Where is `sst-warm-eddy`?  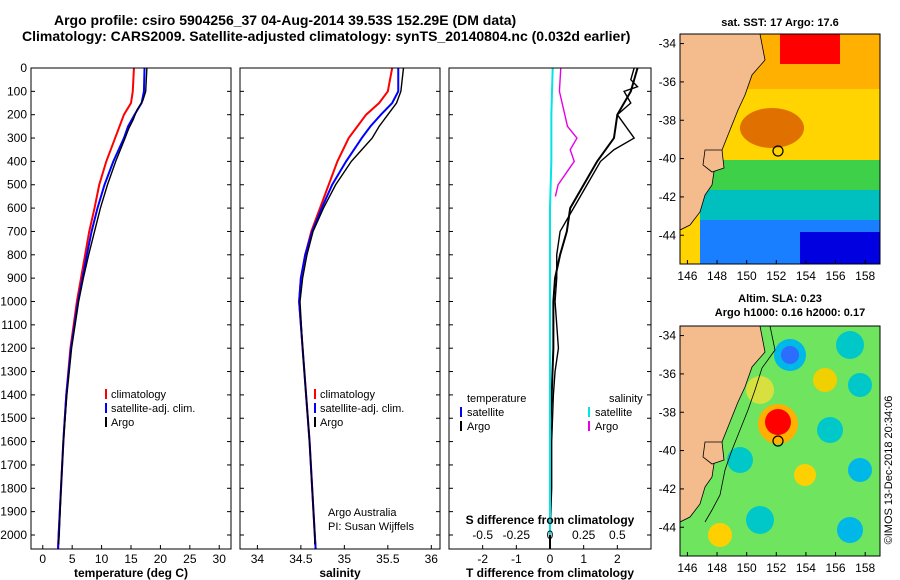
sst-warm-eddy is located at coordinates (772, 128).